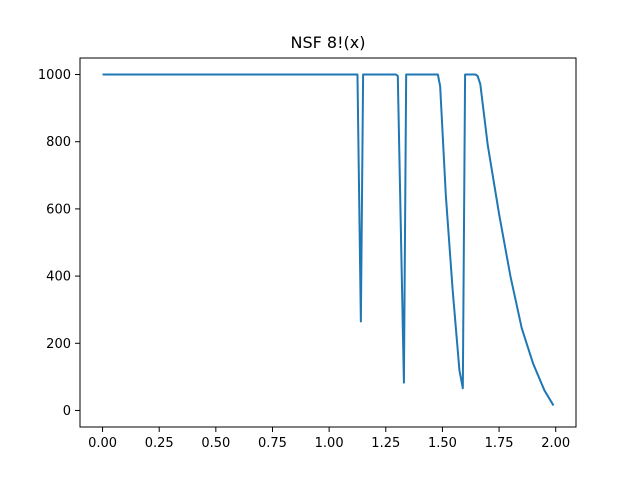 The image size is (640, 480). I want to click on chart-title: NSF 8!(x), so click(328, 42).